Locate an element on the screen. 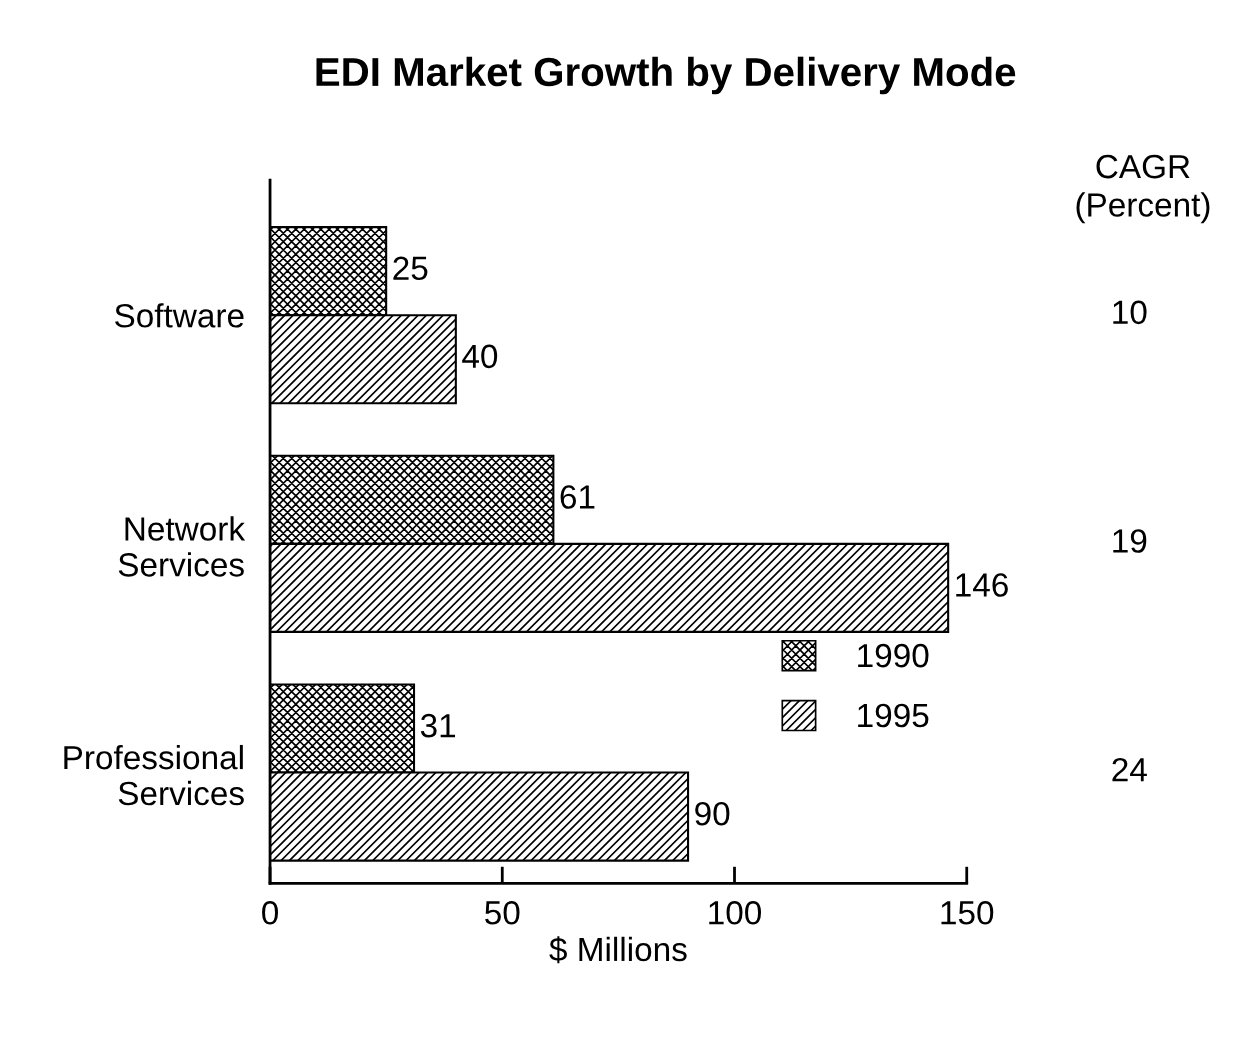  data-label: 25 is located at coordinates (410, 268).